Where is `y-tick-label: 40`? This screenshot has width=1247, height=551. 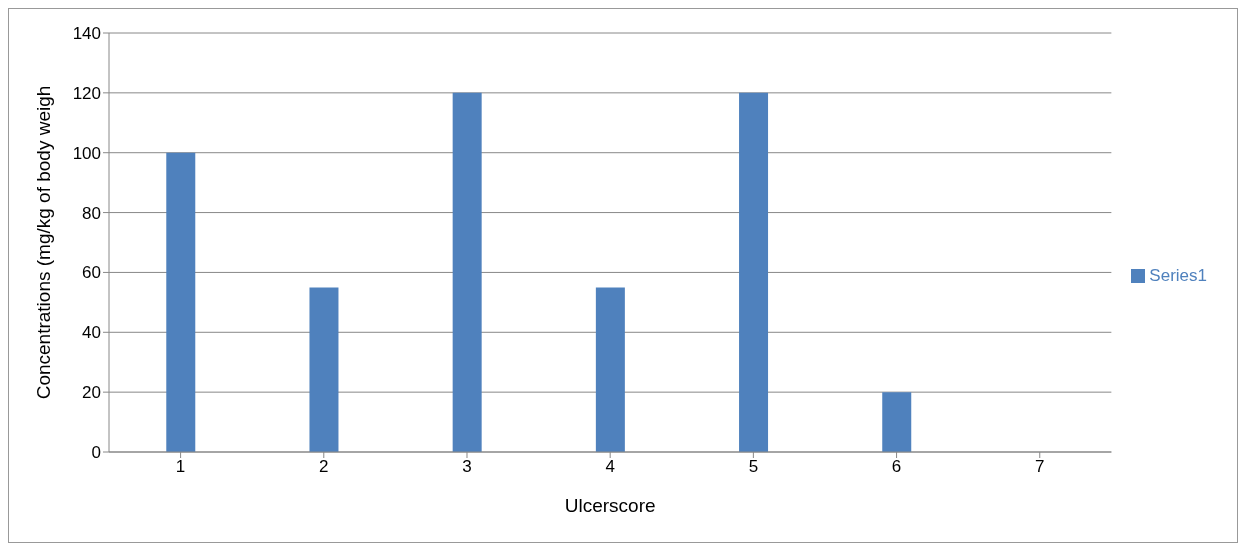 y-tick-label: 40 is located at coordinates (91, 333).